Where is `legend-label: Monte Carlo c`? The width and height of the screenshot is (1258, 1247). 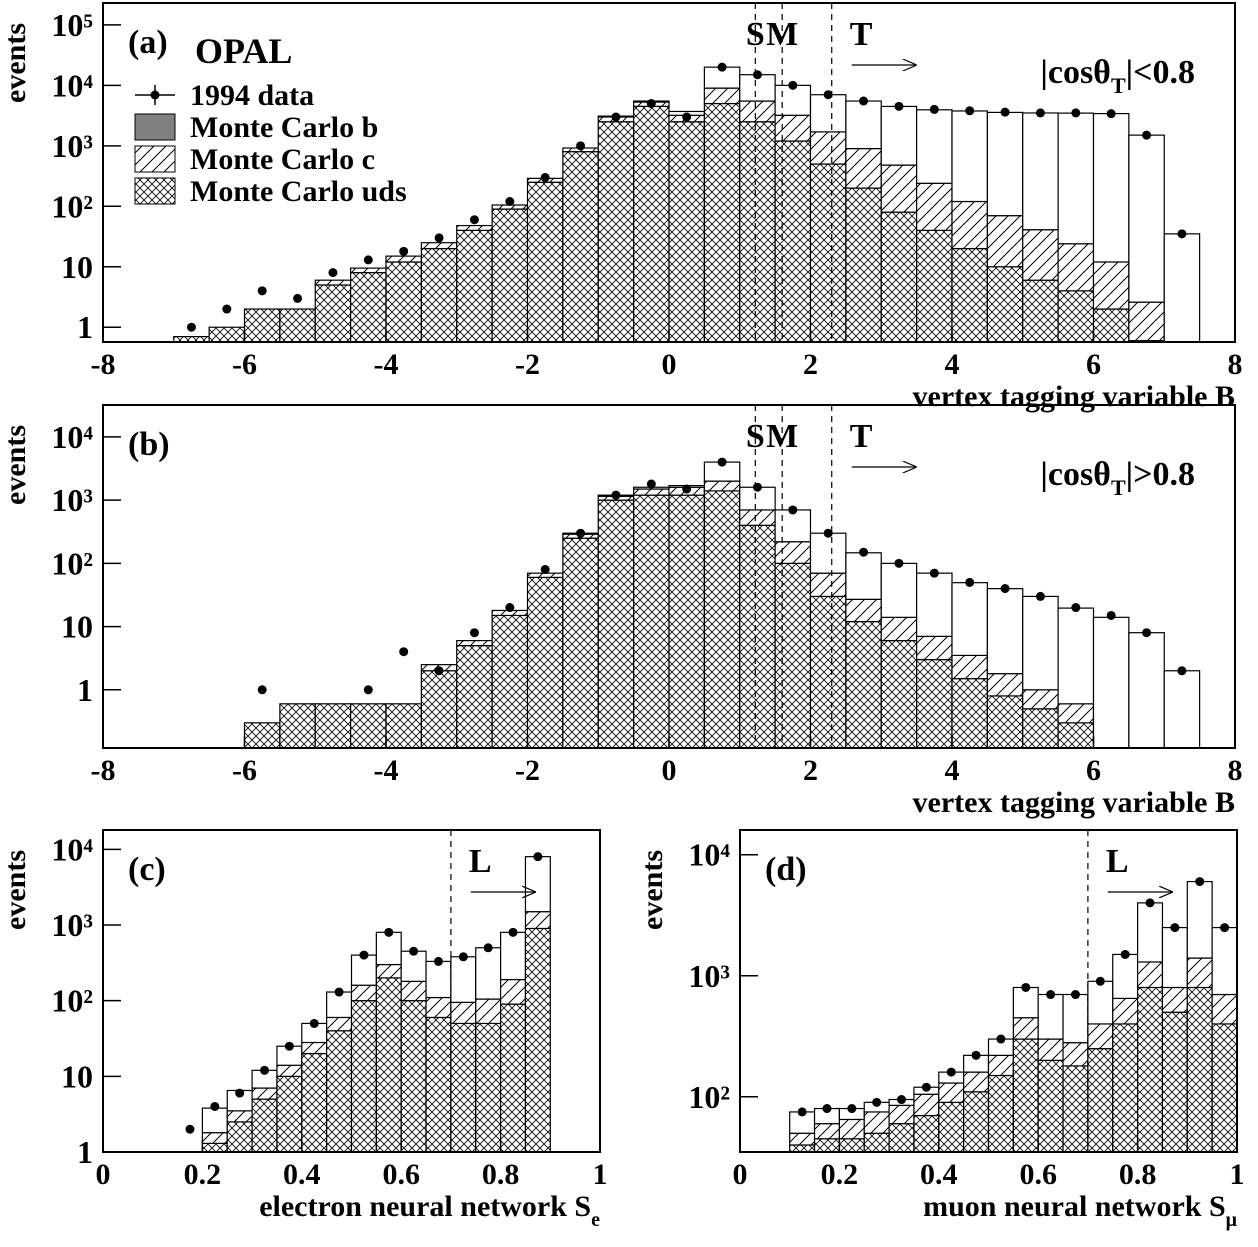 legend-label: Monte Carlo c is located at coordinates (282, 159).